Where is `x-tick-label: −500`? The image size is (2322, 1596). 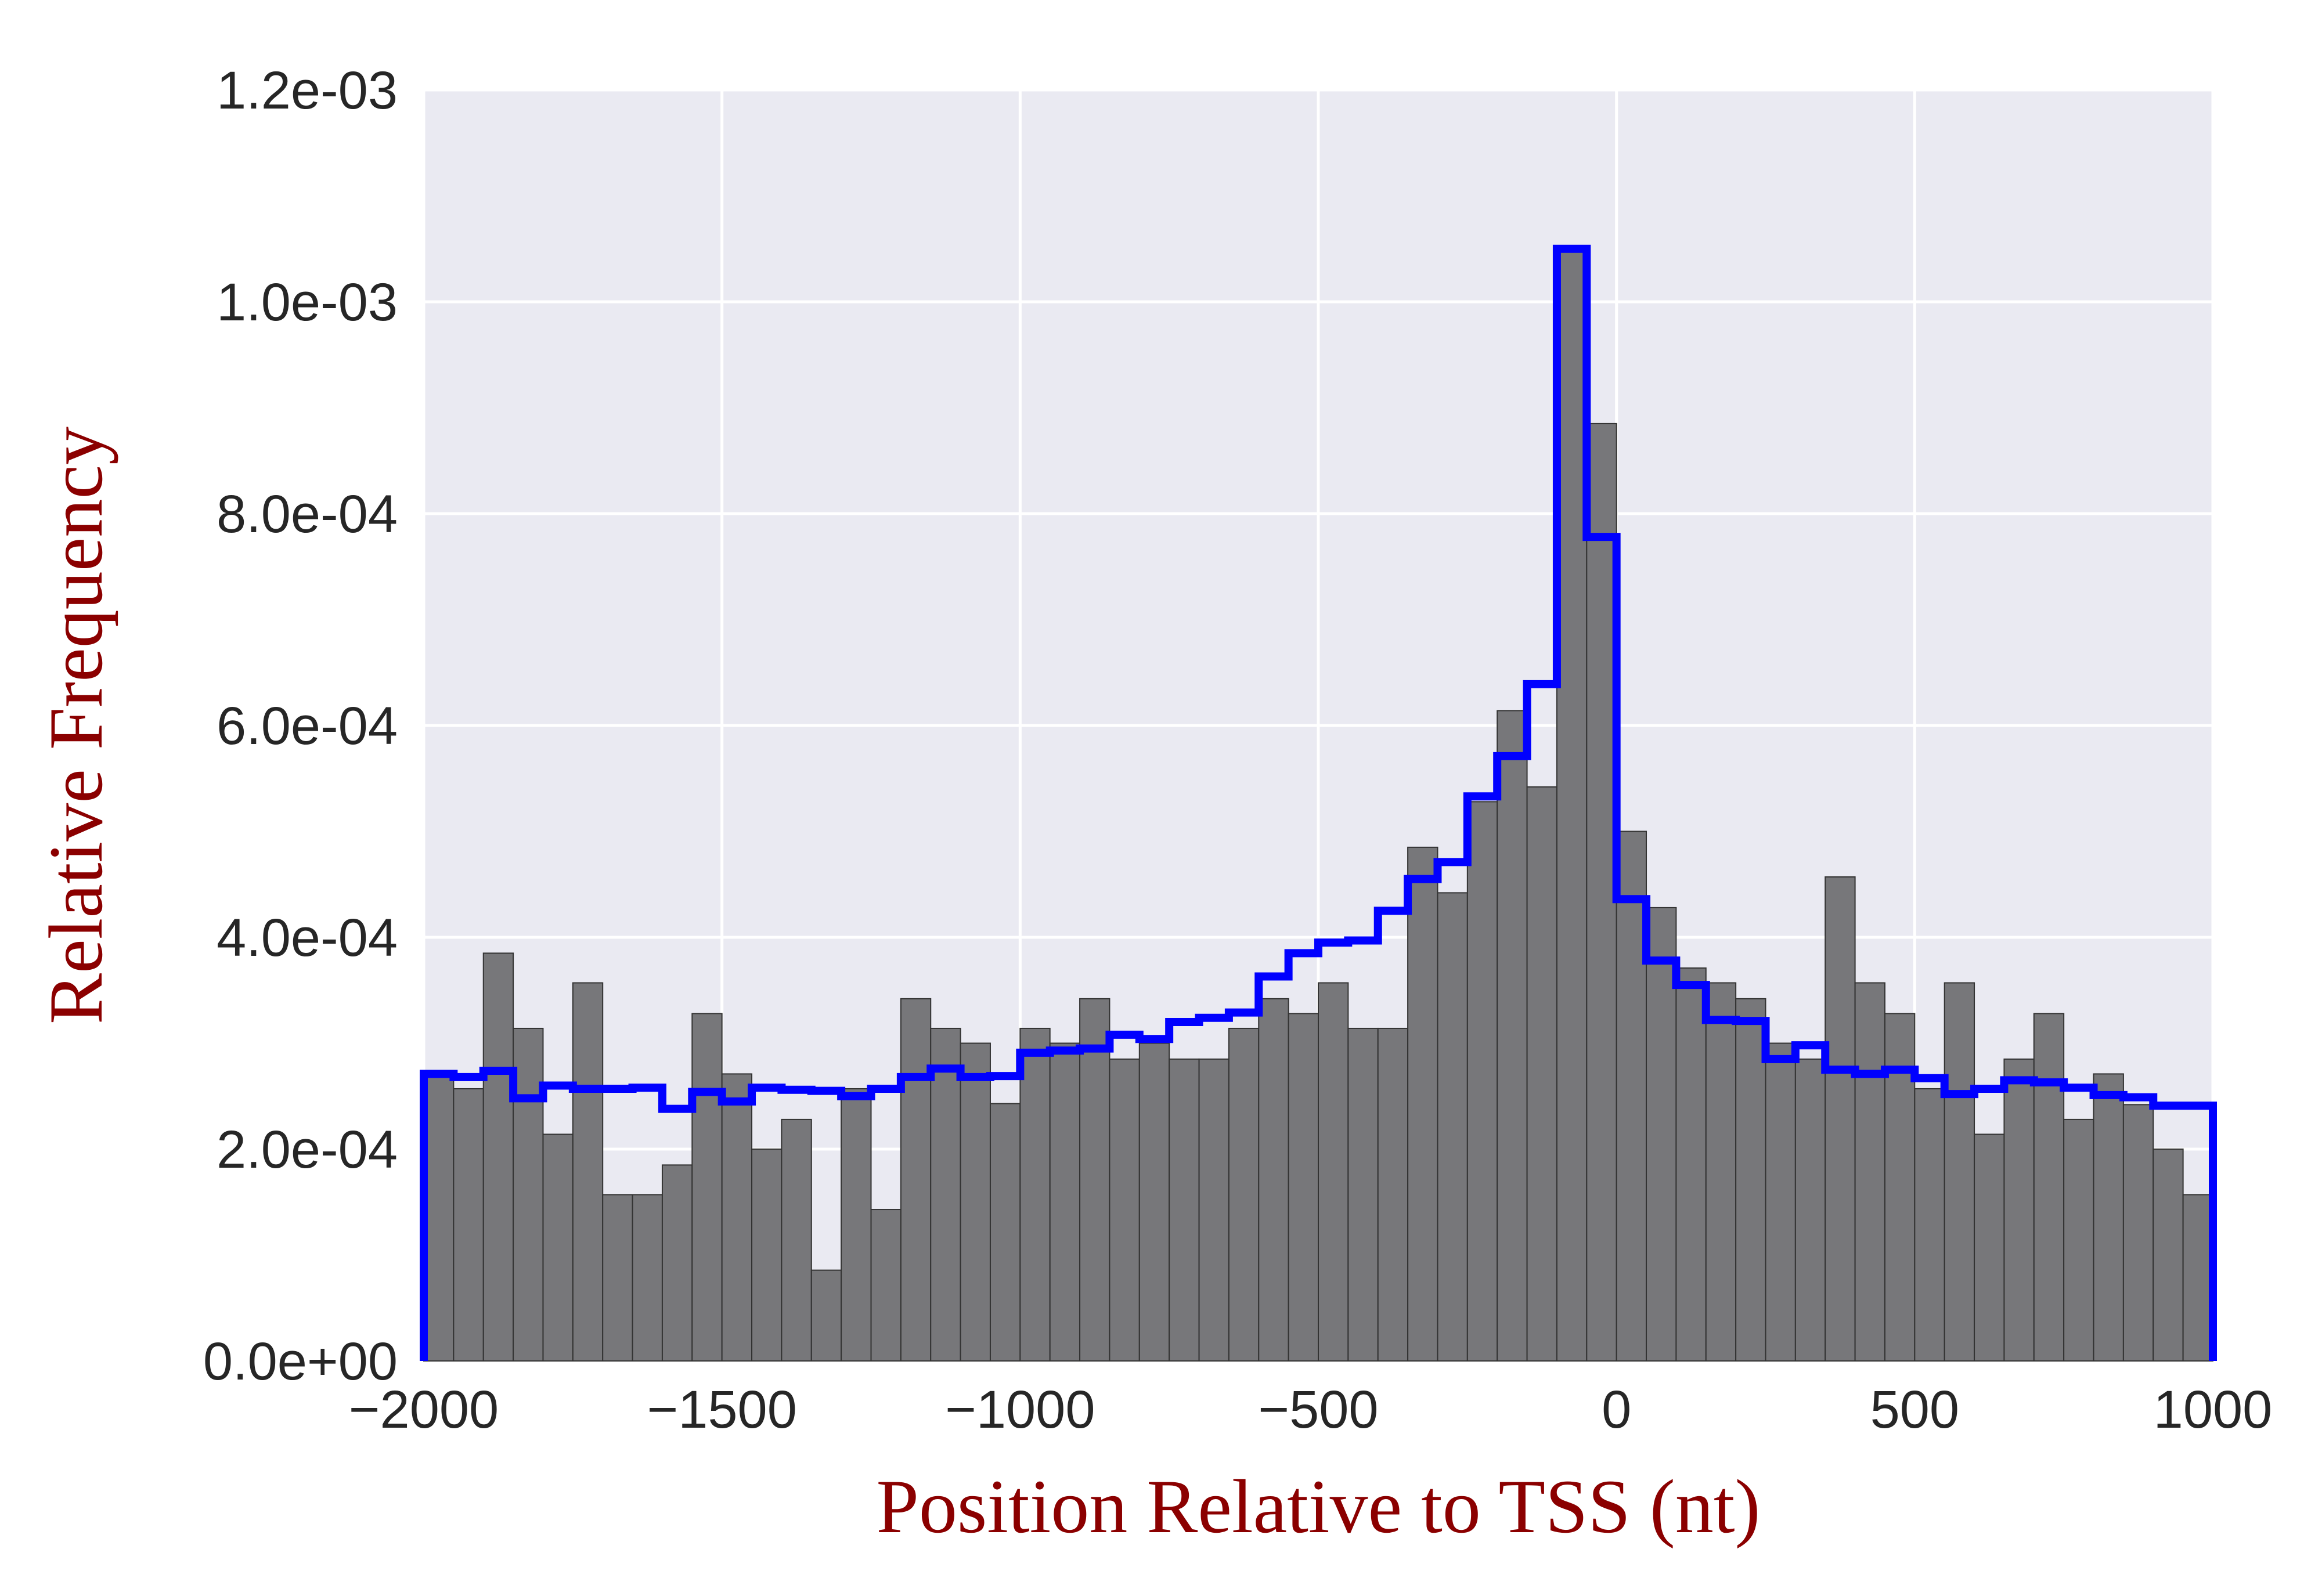 x-tick-label: −500 is located at coordinates (1318, 1410).